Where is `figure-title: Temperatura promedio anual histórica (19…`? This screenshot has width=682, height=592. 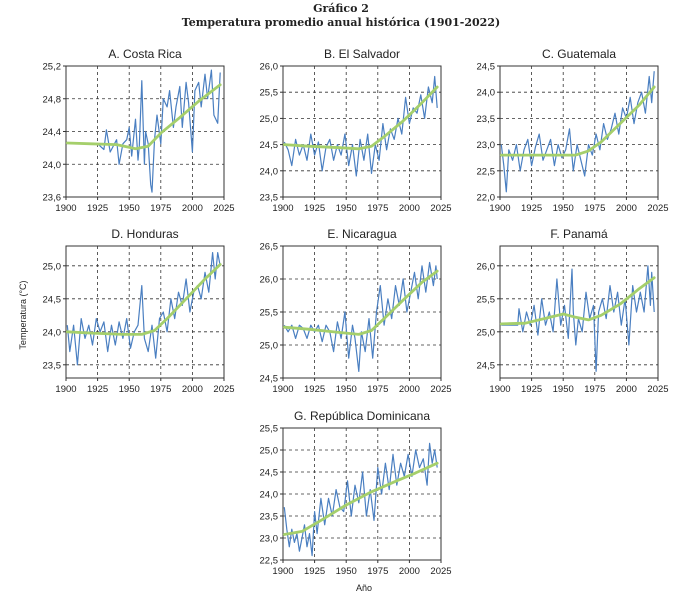 figure-title: Temperatura promedio anual histórica (19… is located at coordinates (341, 22).